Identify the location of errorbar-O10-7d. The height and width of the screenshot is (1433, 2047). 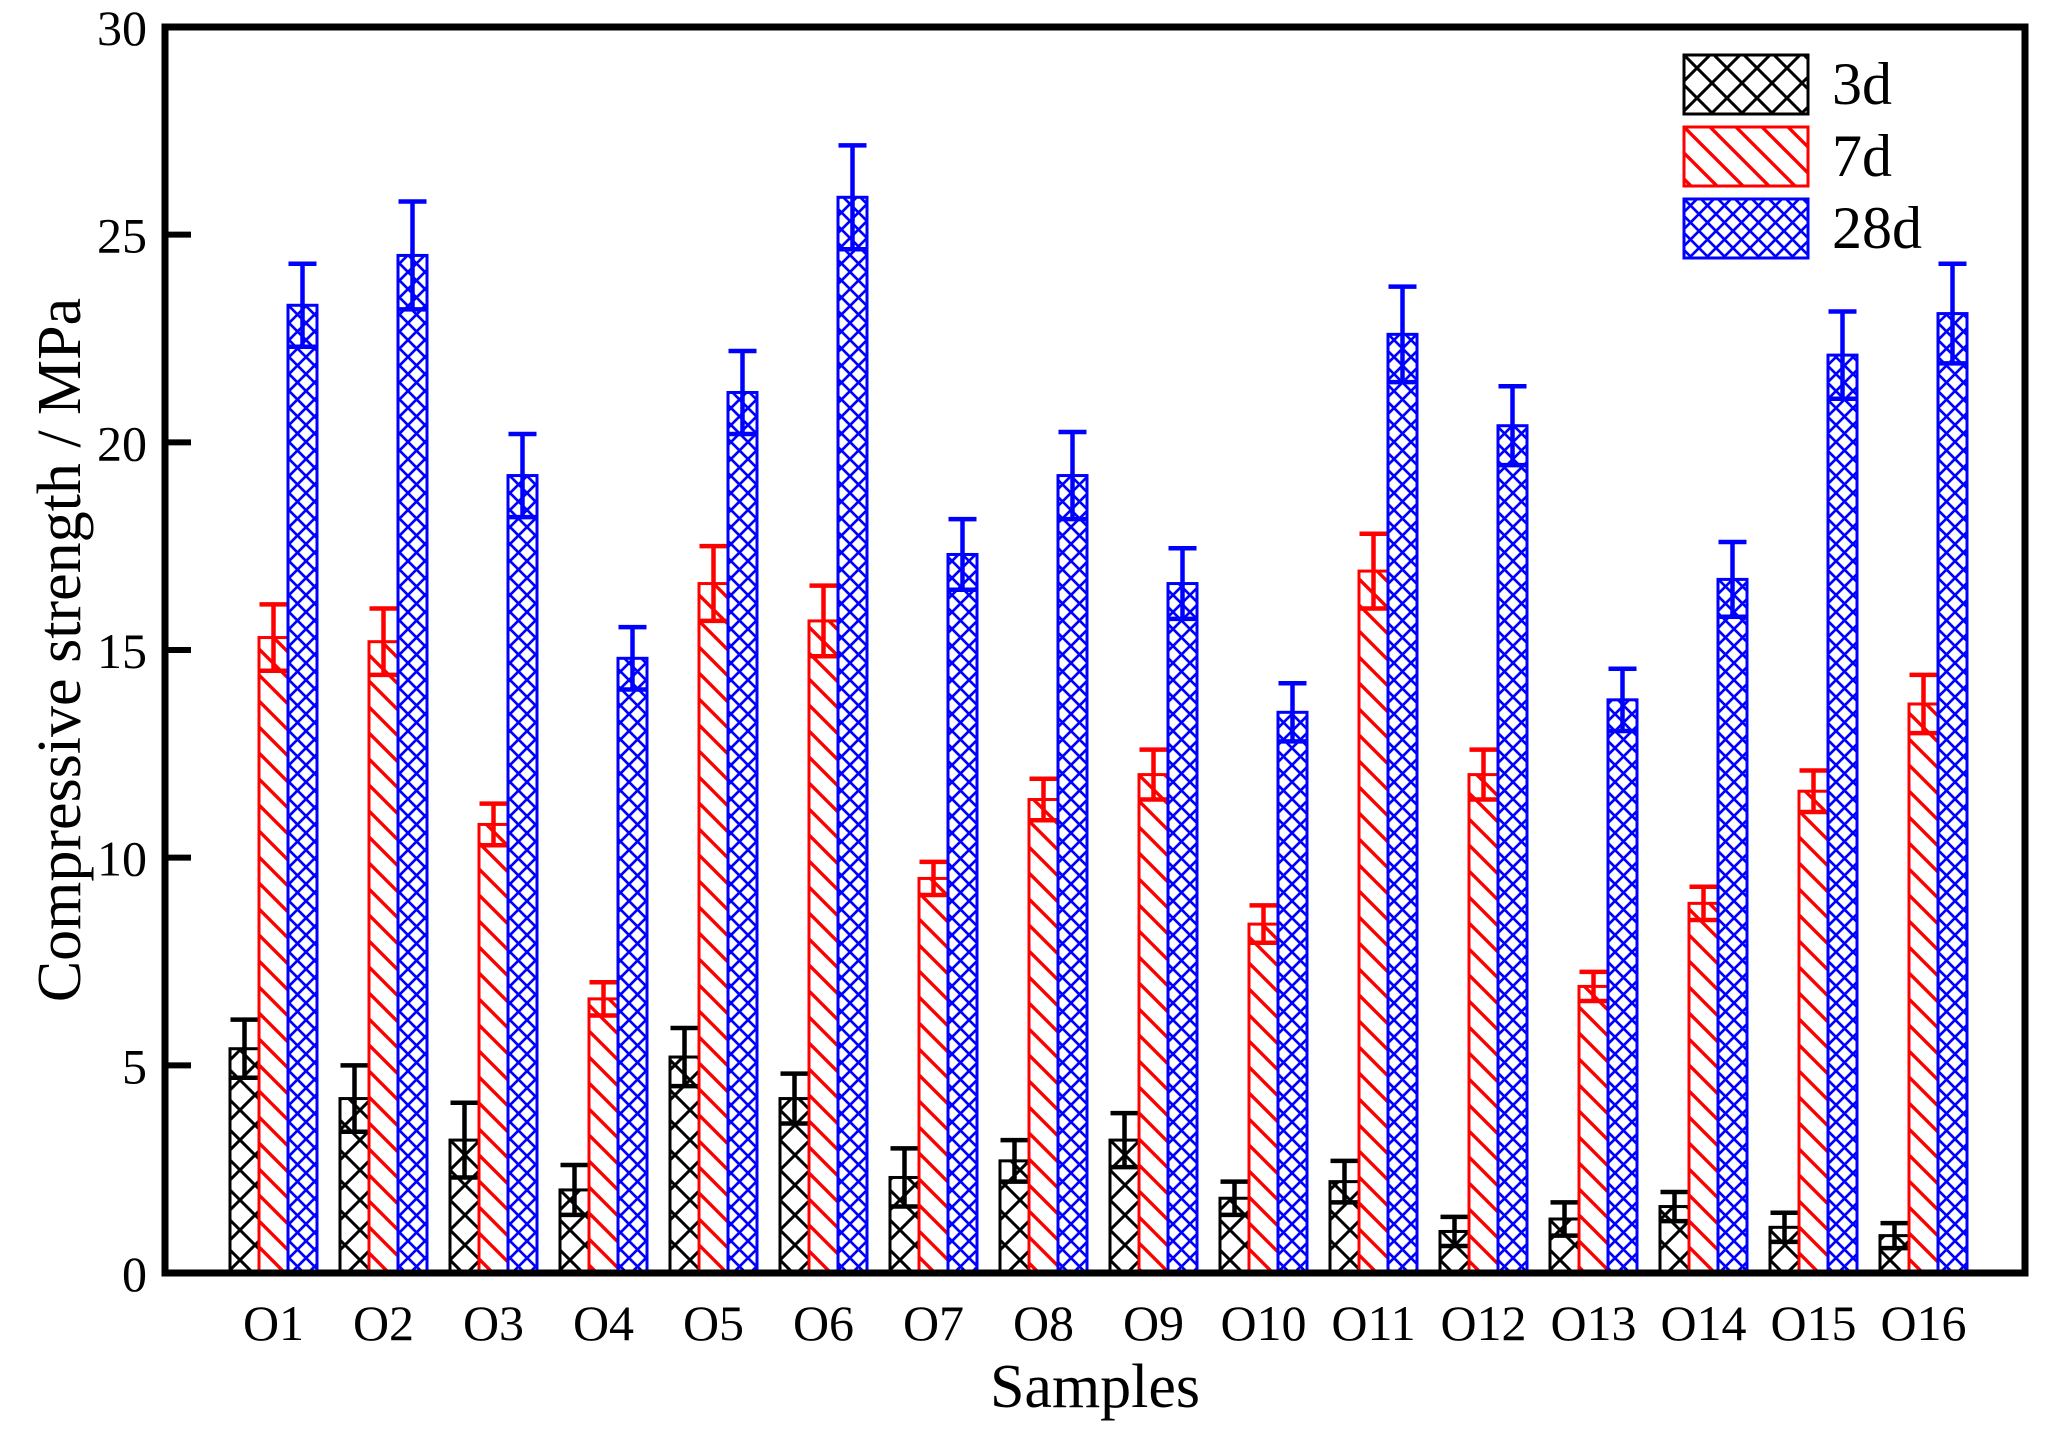
(1263, 924).